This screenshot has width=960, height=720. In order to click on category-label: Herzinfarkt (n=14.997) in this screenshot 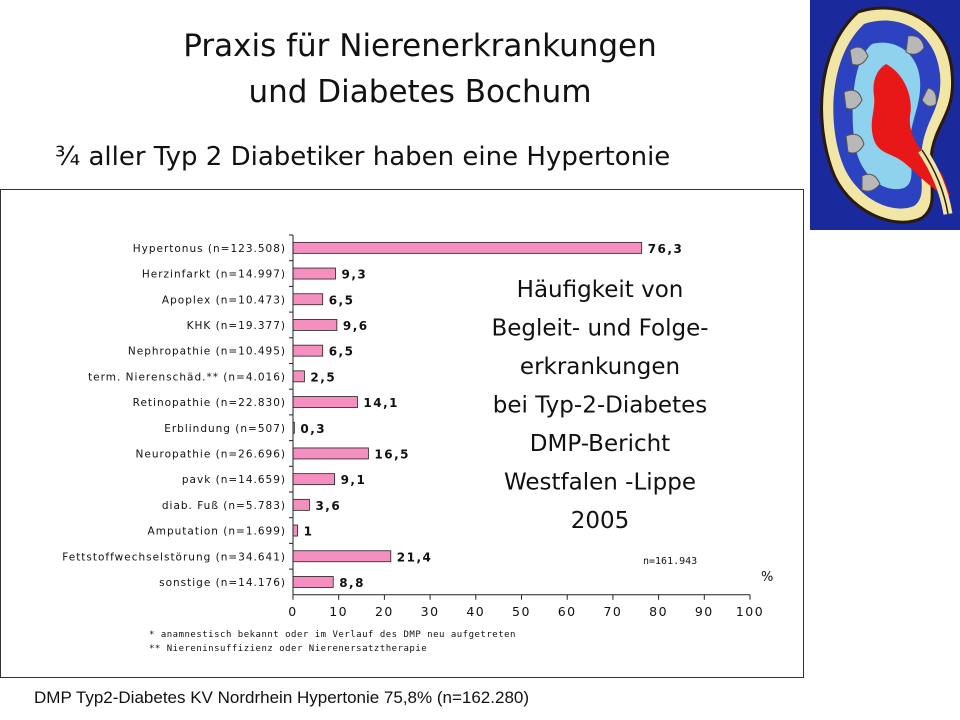, I will do `click(214, 275)`.